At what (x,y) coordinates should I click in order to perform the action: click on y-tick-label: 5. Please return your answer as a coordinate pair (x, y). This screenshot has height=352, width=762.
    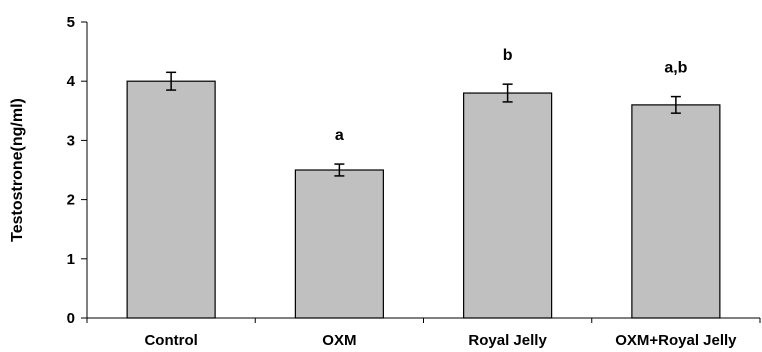
    Looking at the image, I should click on (71, 22).